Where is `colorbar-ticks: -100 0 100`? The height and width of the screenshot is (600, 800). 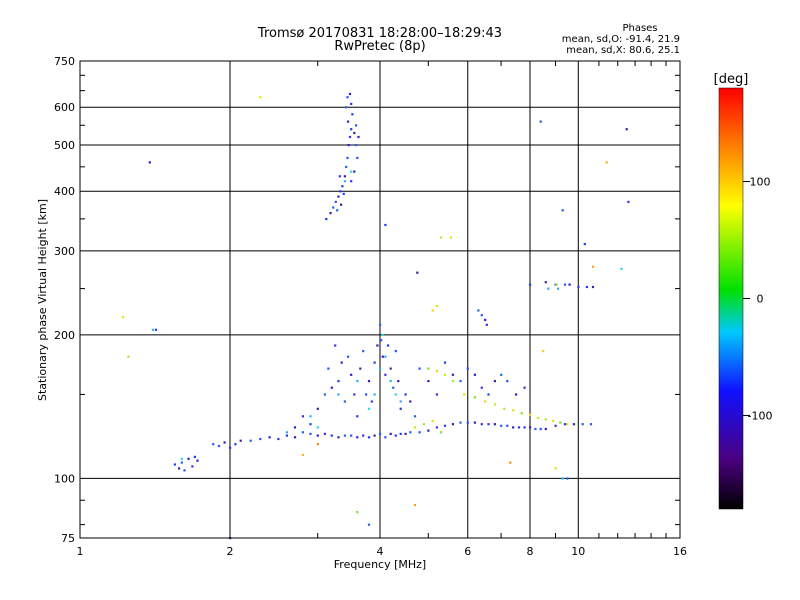 colorbar-ticks: -100 0 100 is located at coordinates (757, 299).